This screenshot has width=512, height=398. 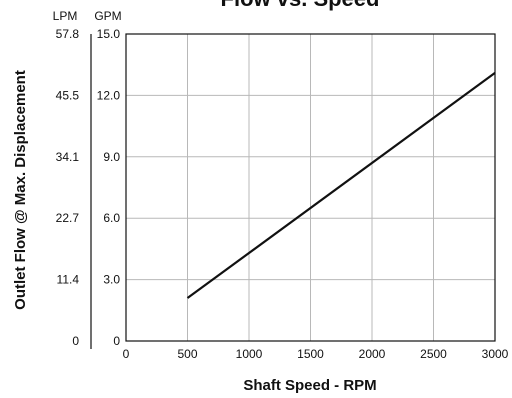 I want to click on y-tick-lpm: 57.8, so click(x=68, y=34).